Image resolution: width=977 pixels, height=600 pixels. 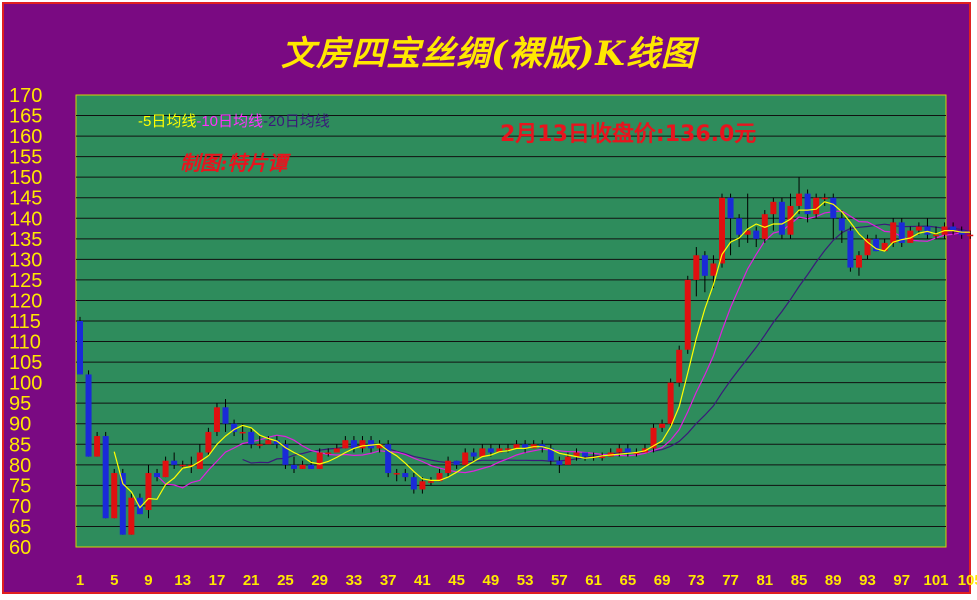 I want to click on legend: -5日均线-10日均线-20日均线, so click(x=234, y=120).